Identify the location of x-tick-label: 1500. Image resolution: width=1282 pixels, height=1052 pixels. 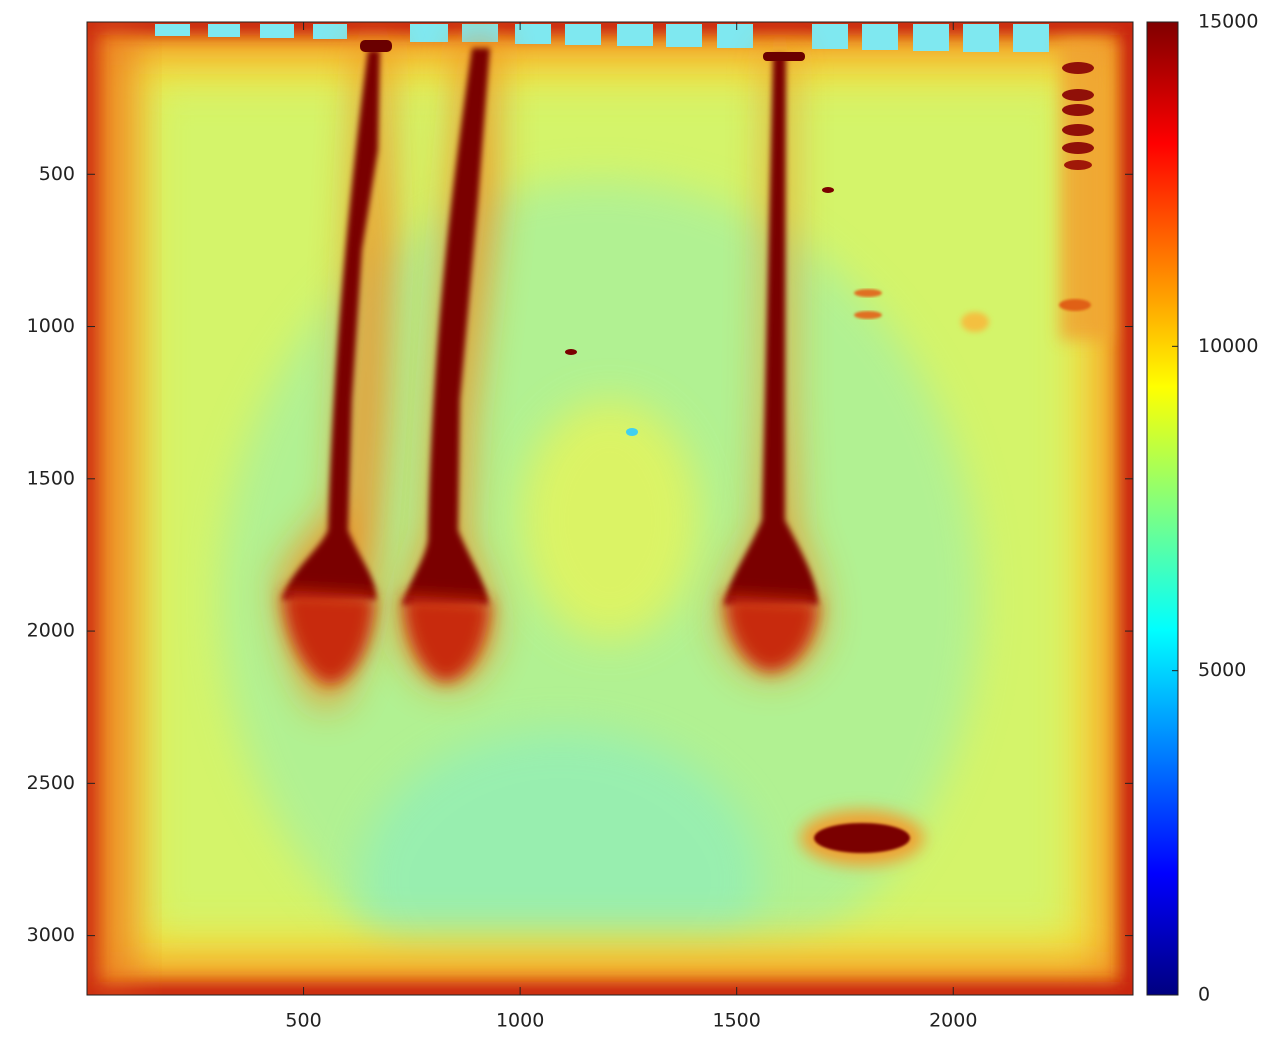
(737, 1021).